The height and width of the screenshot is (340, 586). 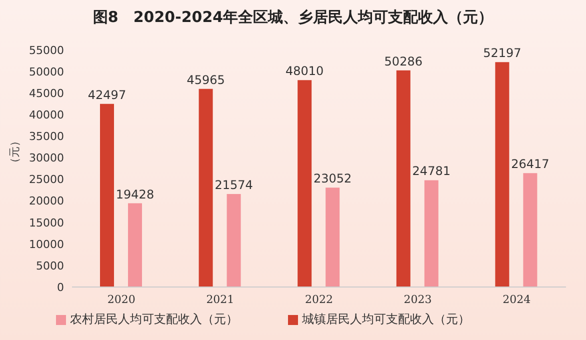 What do you see at coordinates (386, 319) in the screenshot?
I see `legend-label: 城镇居民人均可支配收入（元）` at bounding box center [386, 319].